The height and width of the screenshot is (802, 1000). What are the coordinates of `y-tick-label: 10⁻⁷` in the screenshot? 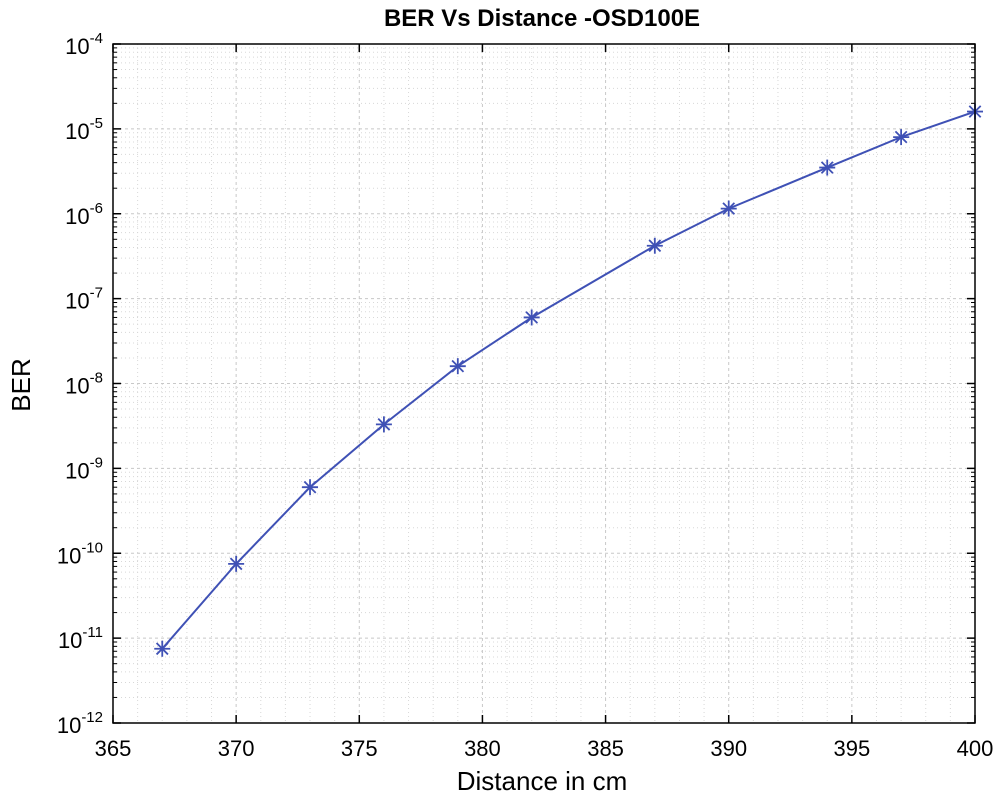 It's located at (84, 299).